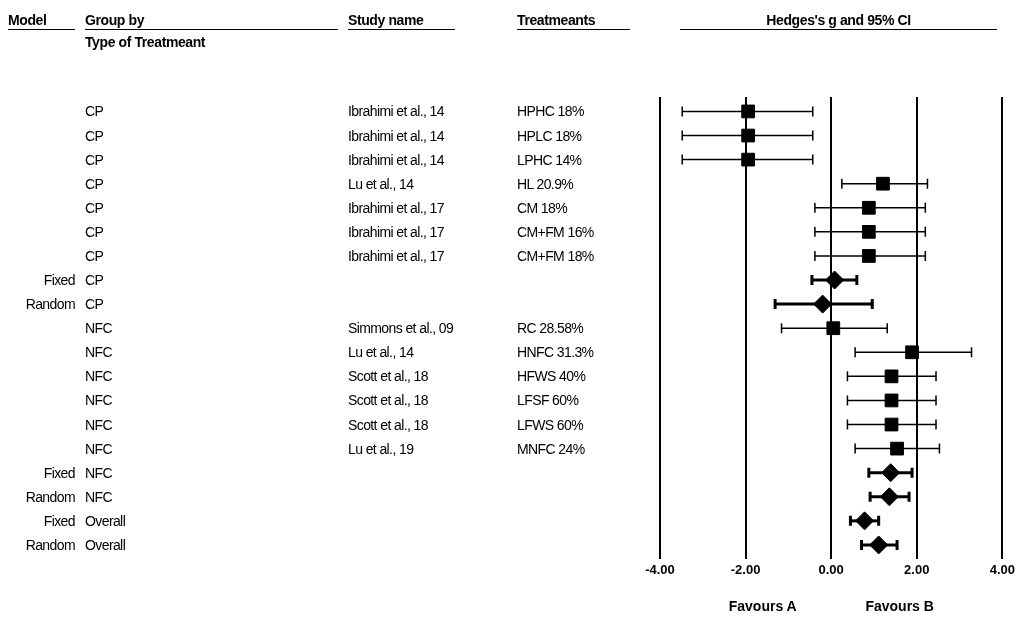 The height and width of the screenshot is (621, 1018). What do you see at coordinates (145, 42) in the screenshot?
I see `text: Type of Treatmeant` at bounding box center [145, 42].